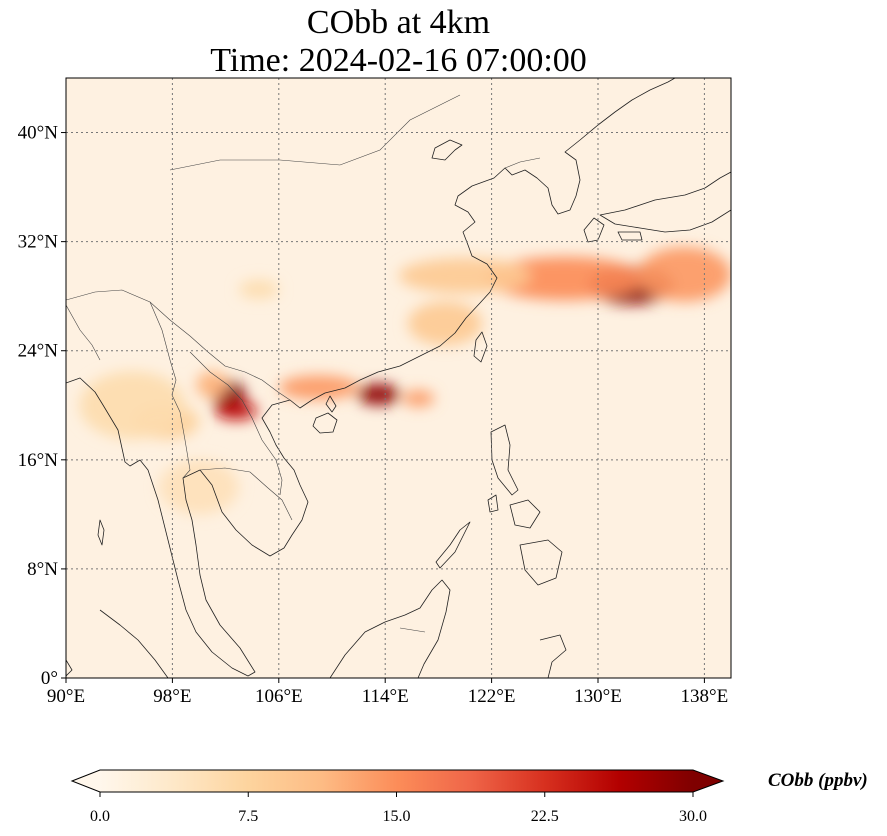 Image resolution: width=887 pixels, height=836 pixels. What do you see at coordinates (396, 781) in the screenshot?
I see `colorbar-body` at bounding box center [396, 781].